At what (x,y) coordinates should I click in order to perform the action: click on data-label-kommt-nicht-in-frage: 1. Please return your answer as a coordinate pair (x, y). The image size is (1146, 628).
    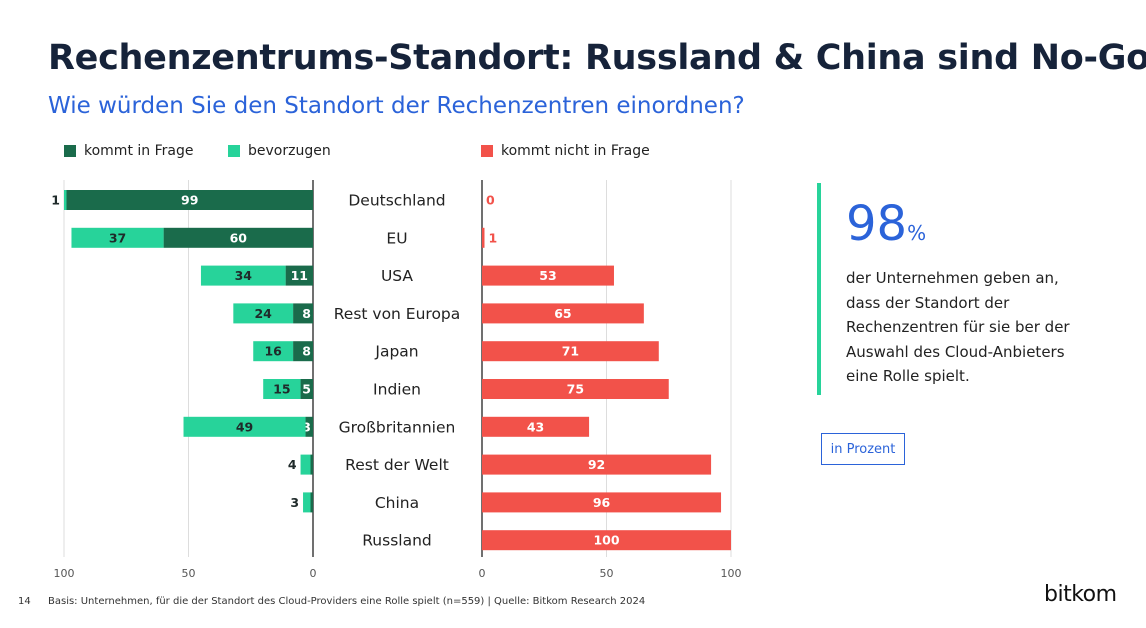
    Looking at the image, I should click on (492, 237).